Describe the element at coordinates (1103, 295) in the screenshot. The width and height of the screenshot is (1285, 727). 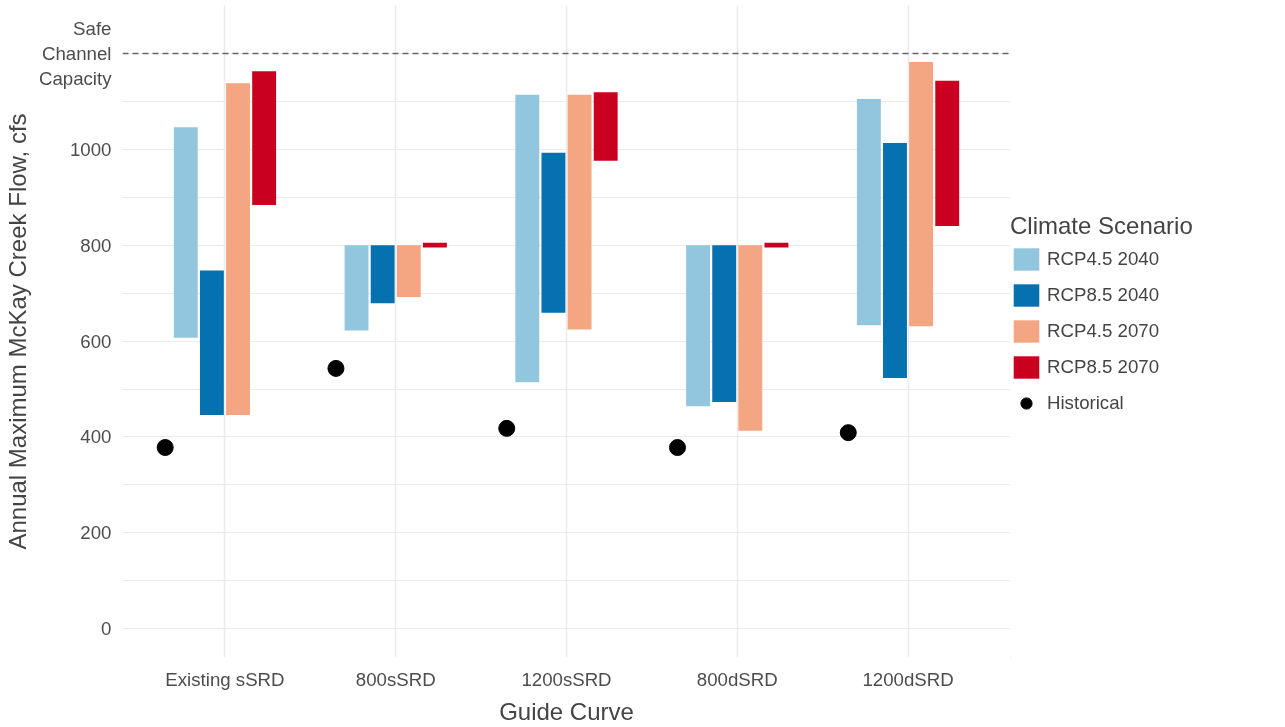
I see `legend-label: RCP8.5 2040` at that location.